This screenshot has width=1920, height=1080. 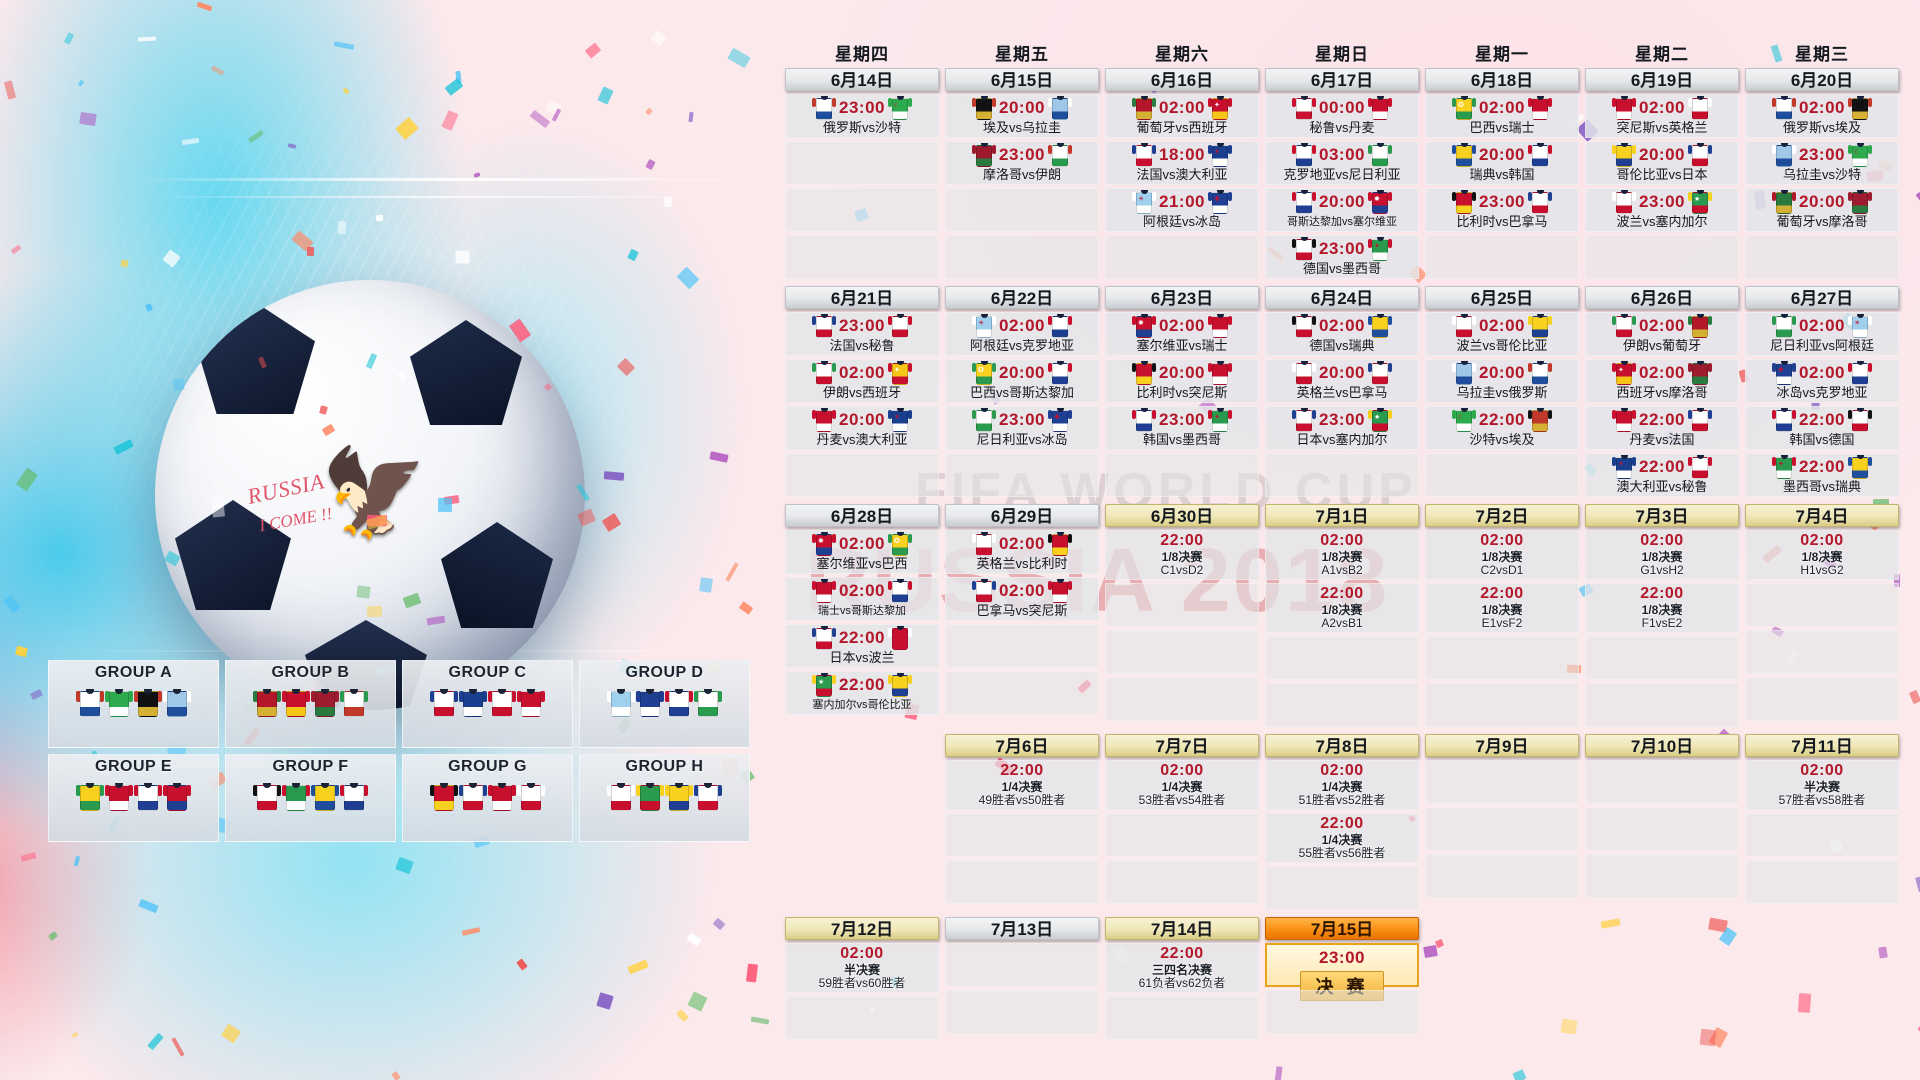 I want to click on group-match-cell: ✪ 02:00 ✚ 巴西vs瑞士, so click(x=1502, y=116).